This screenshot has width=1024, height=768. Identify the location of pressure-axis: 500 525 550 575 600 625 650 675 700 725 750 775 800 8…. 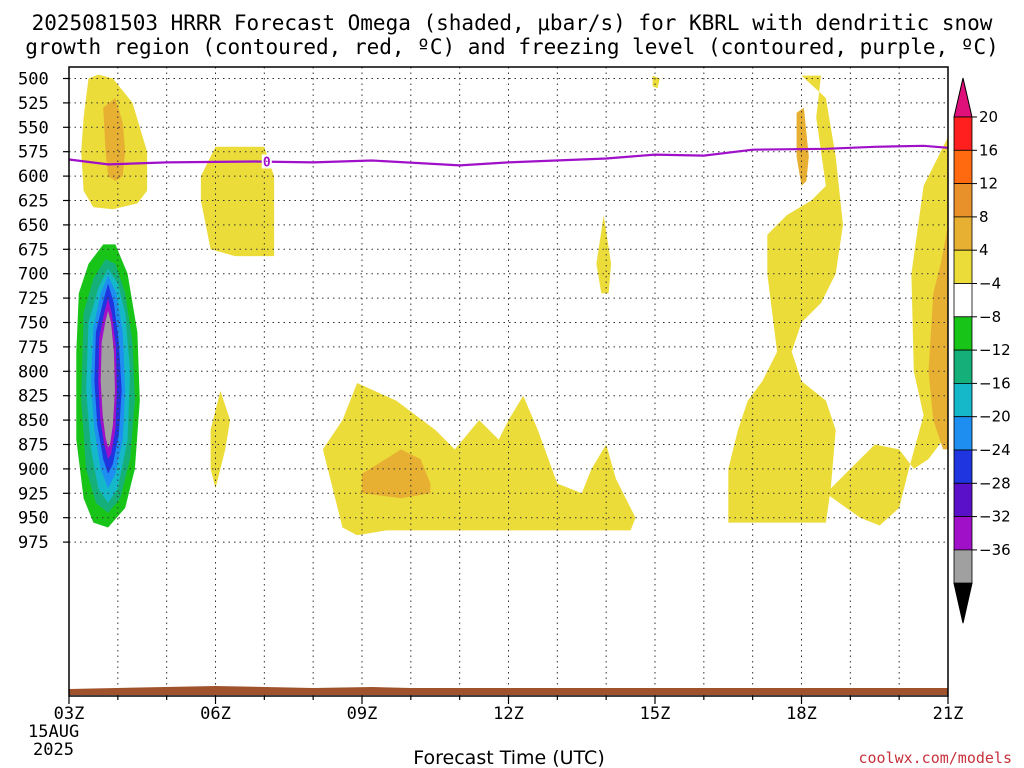
(43, 311).